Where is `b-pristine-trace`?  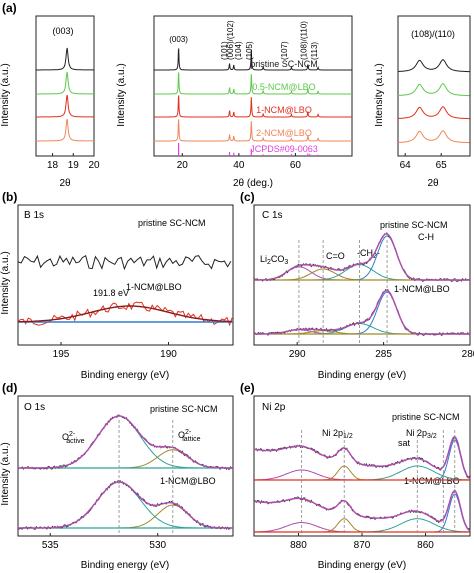 b-pristine-trace is located at coordinates (124, 262).